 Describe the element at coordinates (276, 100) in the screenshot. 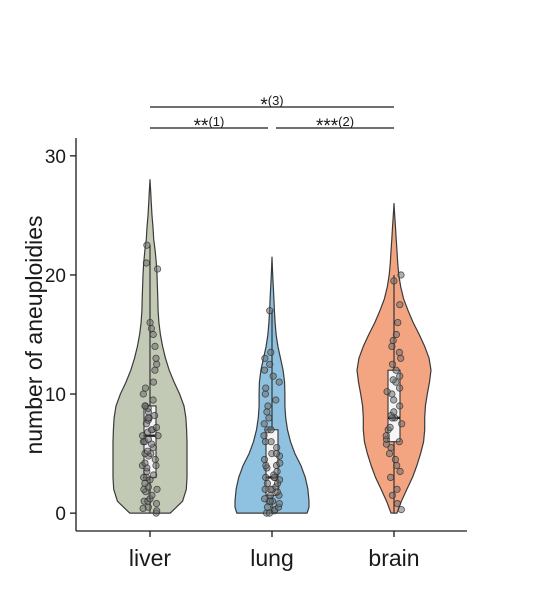

I see `sig-note-liver-brain: (3)` at that location.